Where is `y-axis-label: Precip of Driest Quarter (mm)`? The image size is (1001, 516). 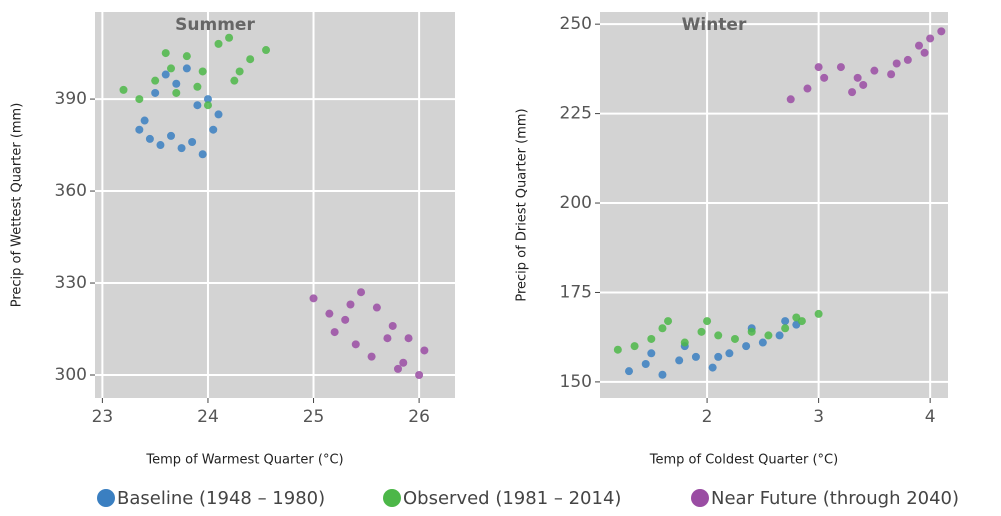
y-axis-label: Precip of Driest Quarter (mm) is located at coordinates (522, 204).